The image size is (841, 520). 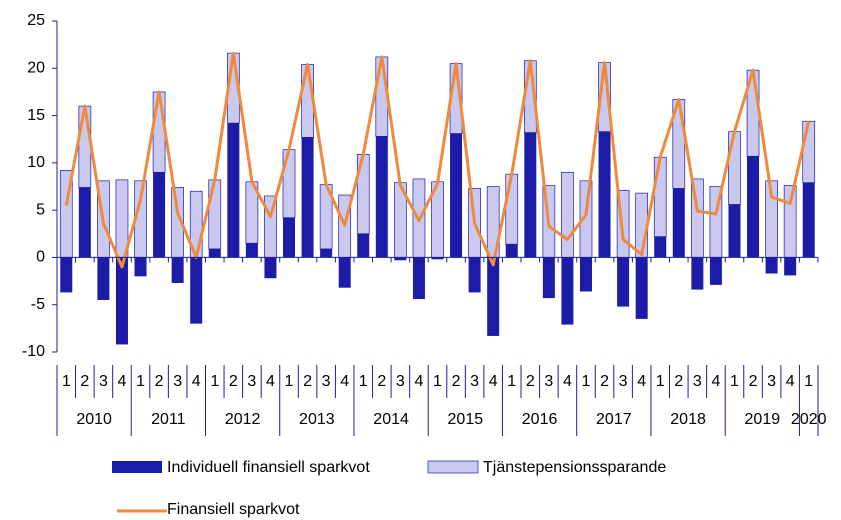 What do you see at coordinates (40, 257) in the screenshot?
I see `y-tick-label: 0` at bounding box center [40, 257].